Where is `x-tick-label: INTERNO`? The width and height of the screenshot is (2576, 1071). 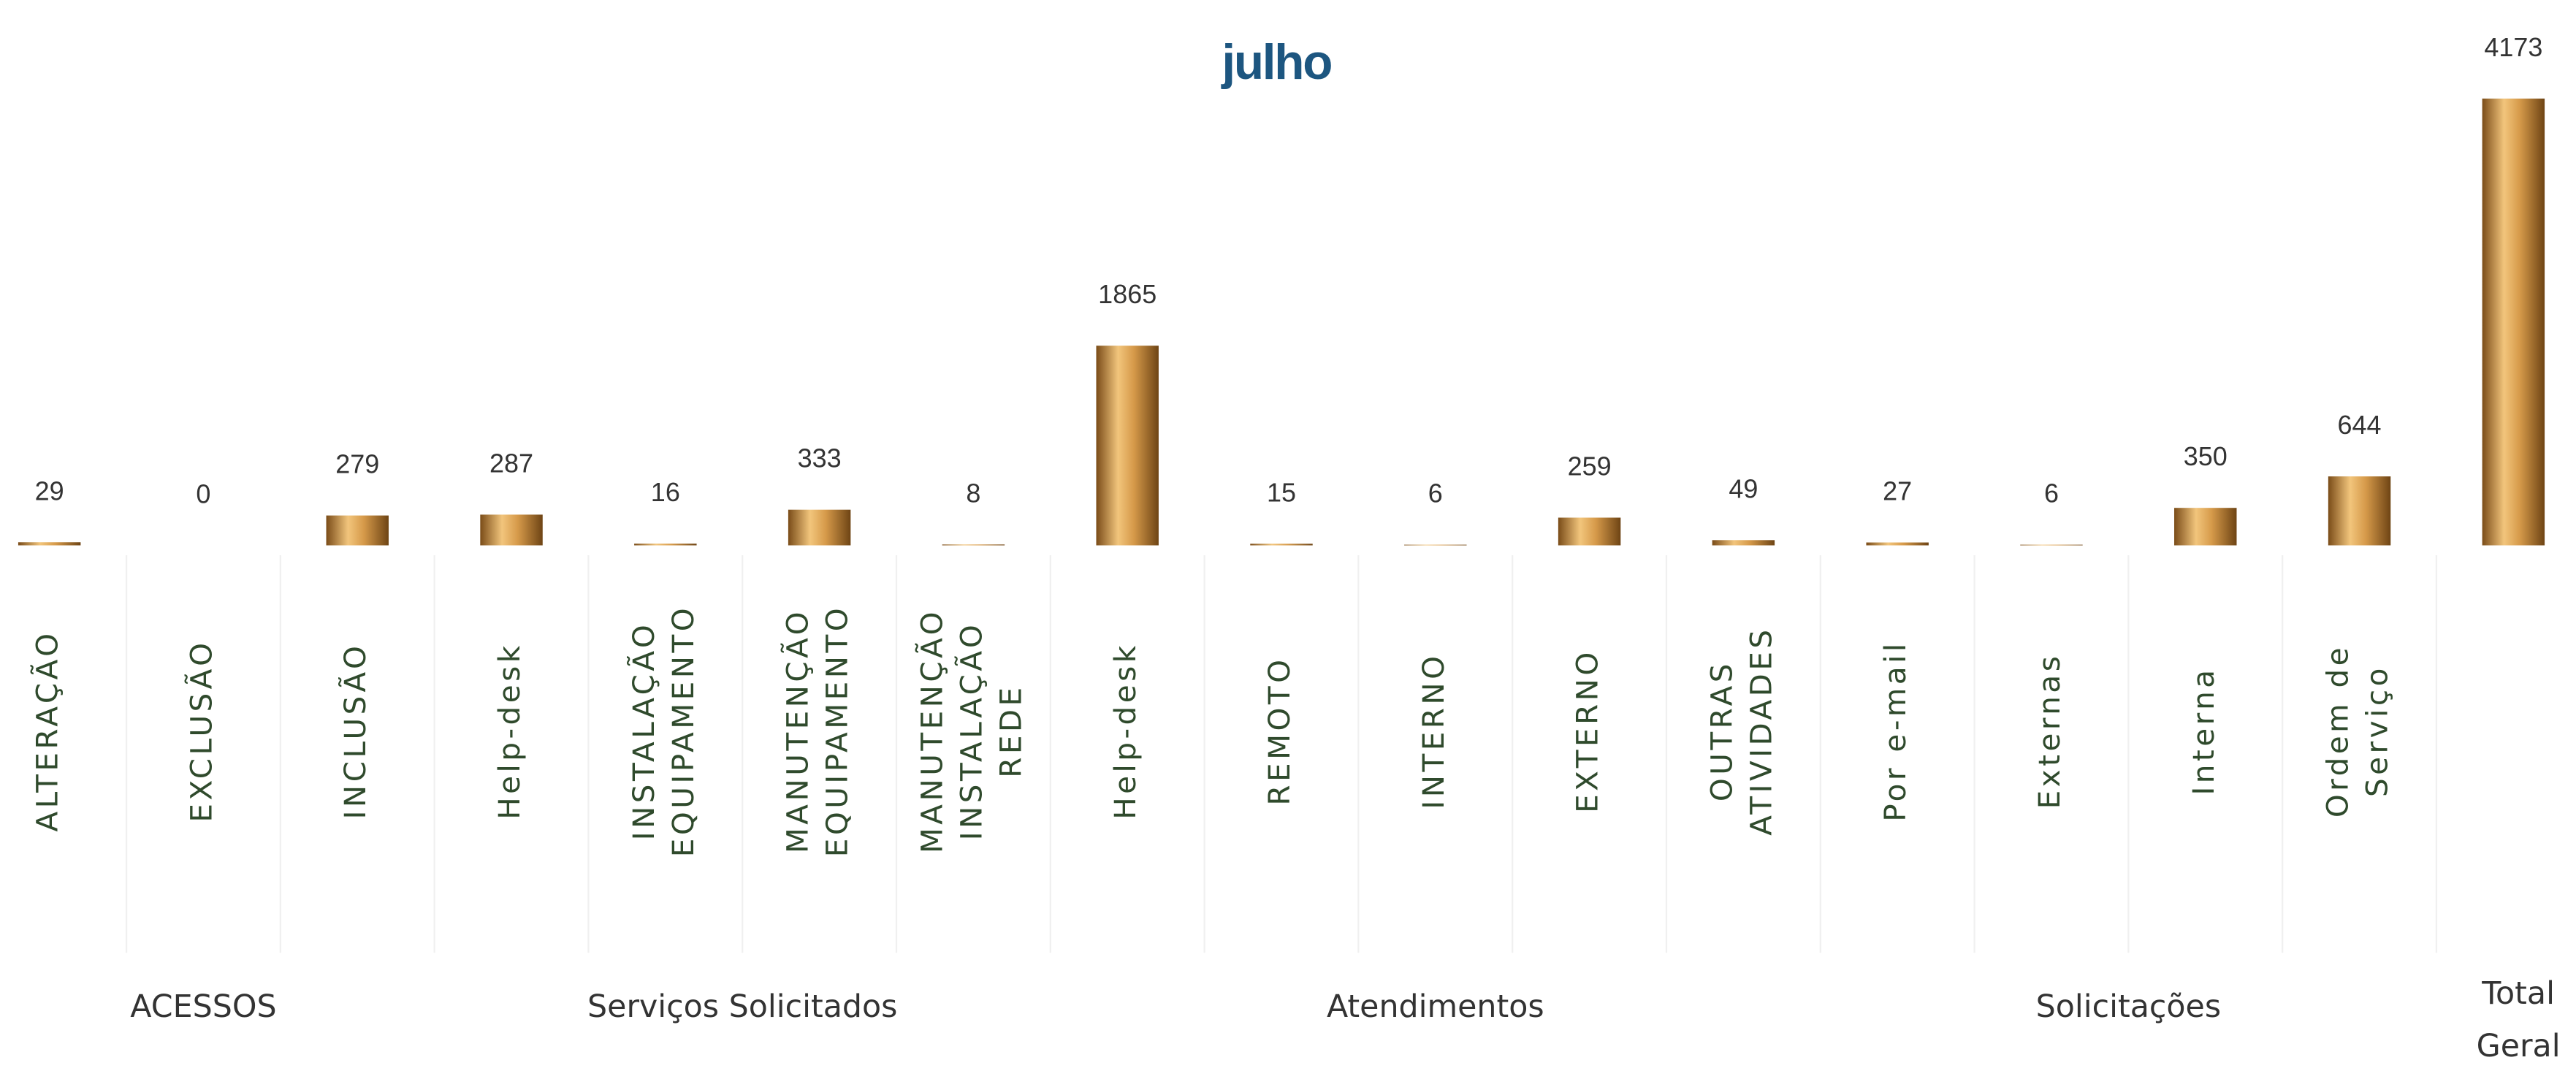 x-tick-label: INTERNO is located at coordinates (1434, 730).